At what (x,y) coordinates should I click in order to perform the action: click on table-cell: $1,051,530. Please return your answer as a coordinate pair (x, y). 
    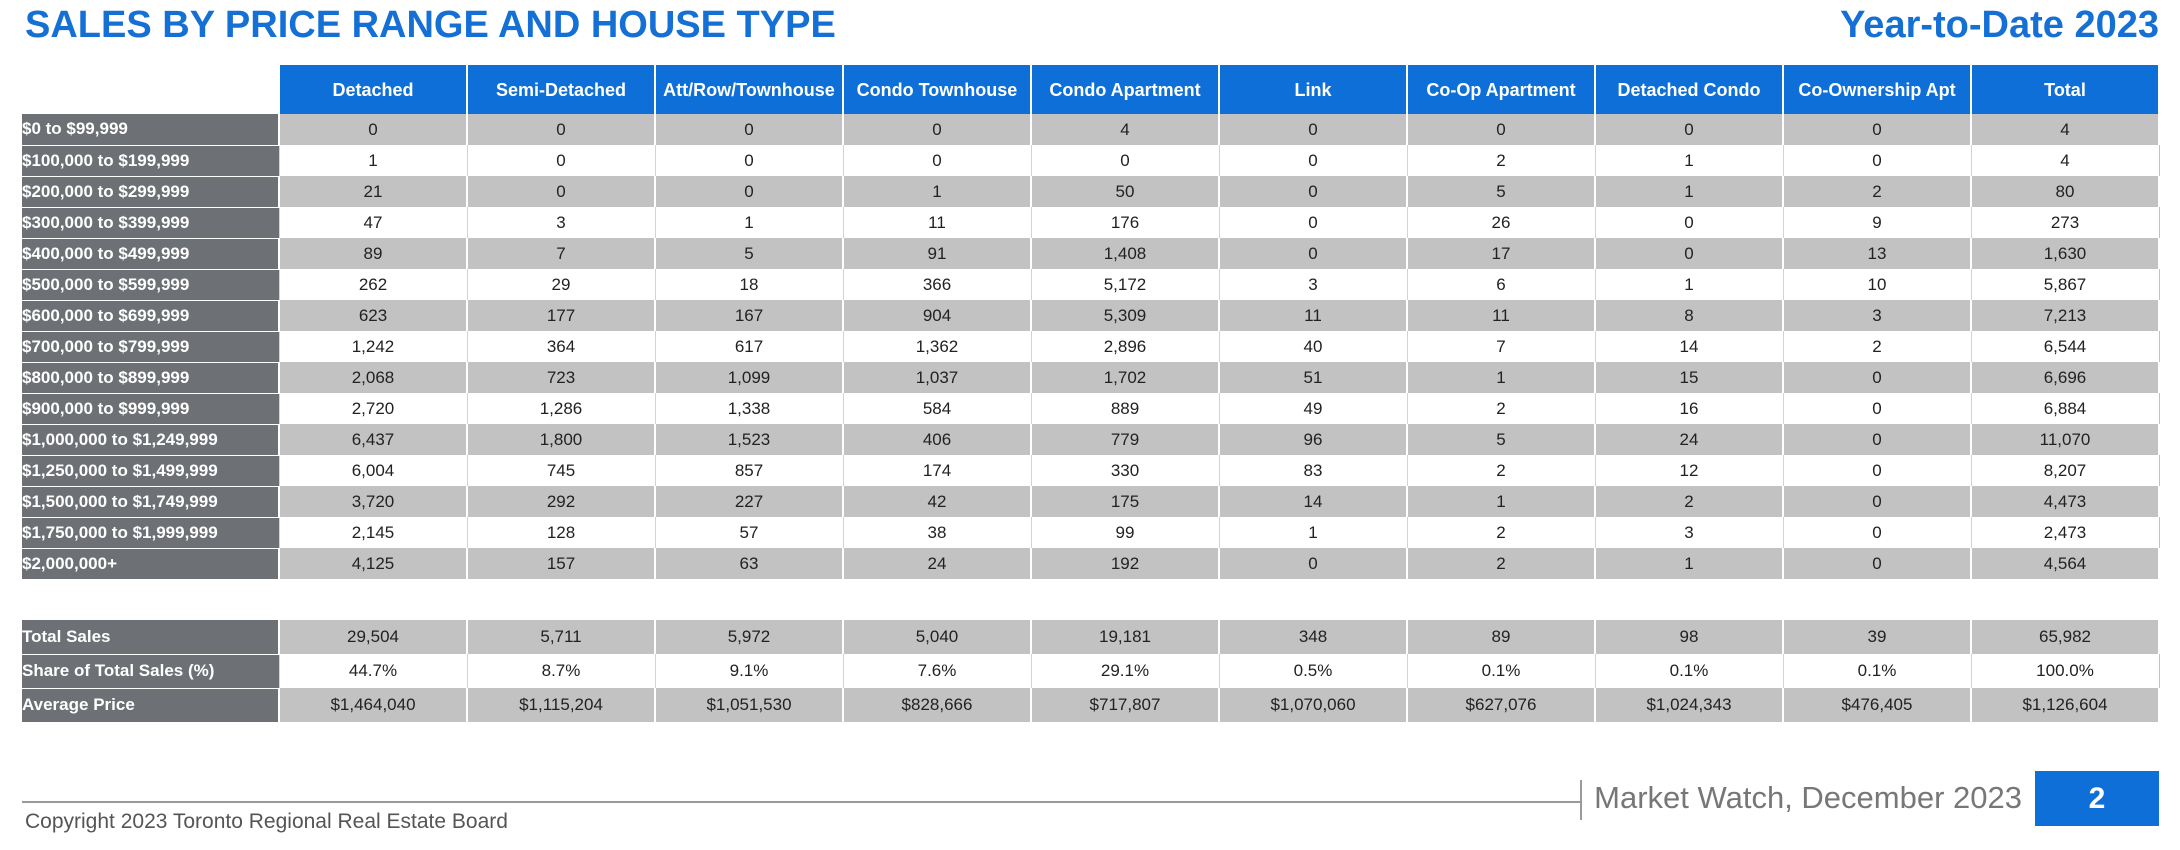
    Looking at the image, I should click on (749, 705).